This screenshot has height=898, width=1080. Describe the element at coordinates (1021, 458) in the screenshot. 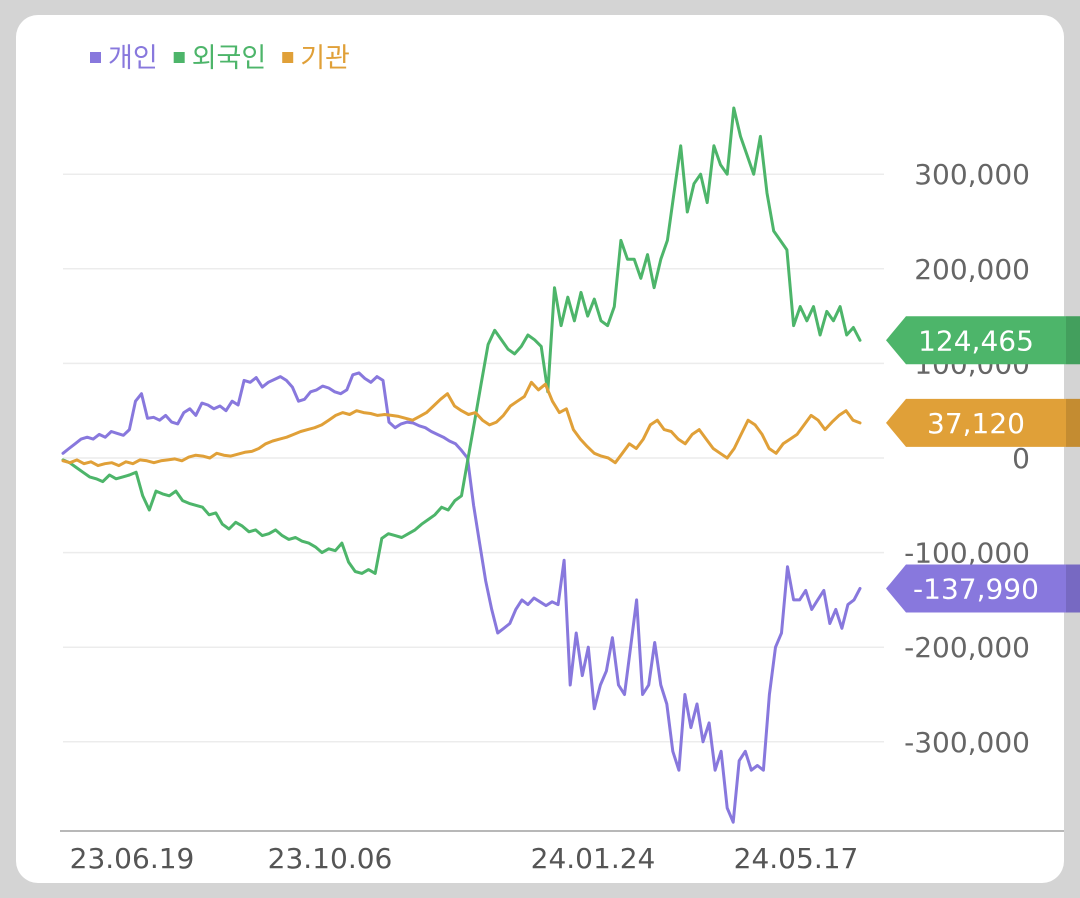

I see `y-tick-label: 0` at that location.